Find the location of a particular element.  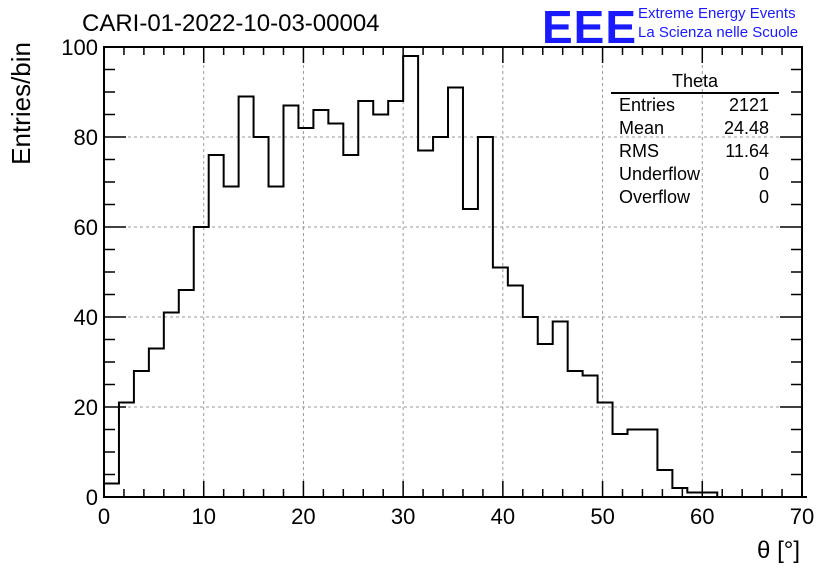

x-axis-label: θ [°] is located at coordinates (778, 550).